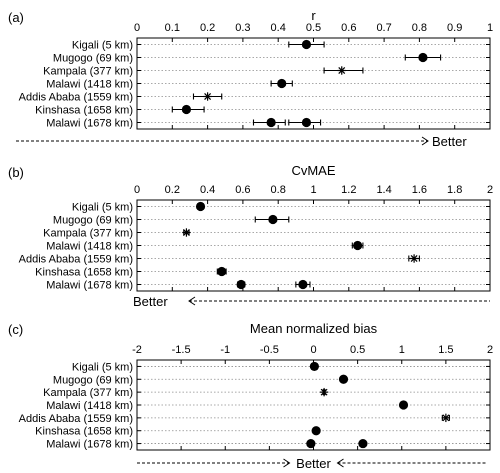 The image size is (500, 473). I want to click on axis-title: r, so click(313, 15).